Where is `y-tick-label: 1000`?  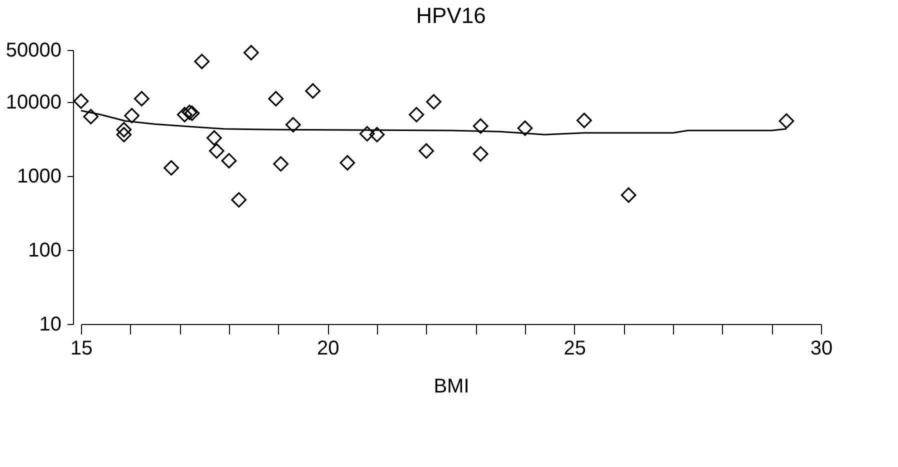
y-tick-label: 1000 is located at coordinates (39, 176).